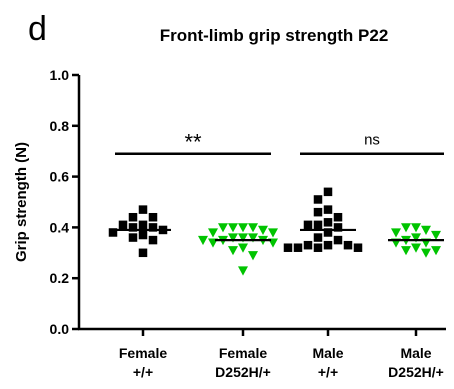 The image size is (454, 389). Describe the element at coordinates (60, 227) in the screenshot. I see `y-tick-label: 0.4` at that location.